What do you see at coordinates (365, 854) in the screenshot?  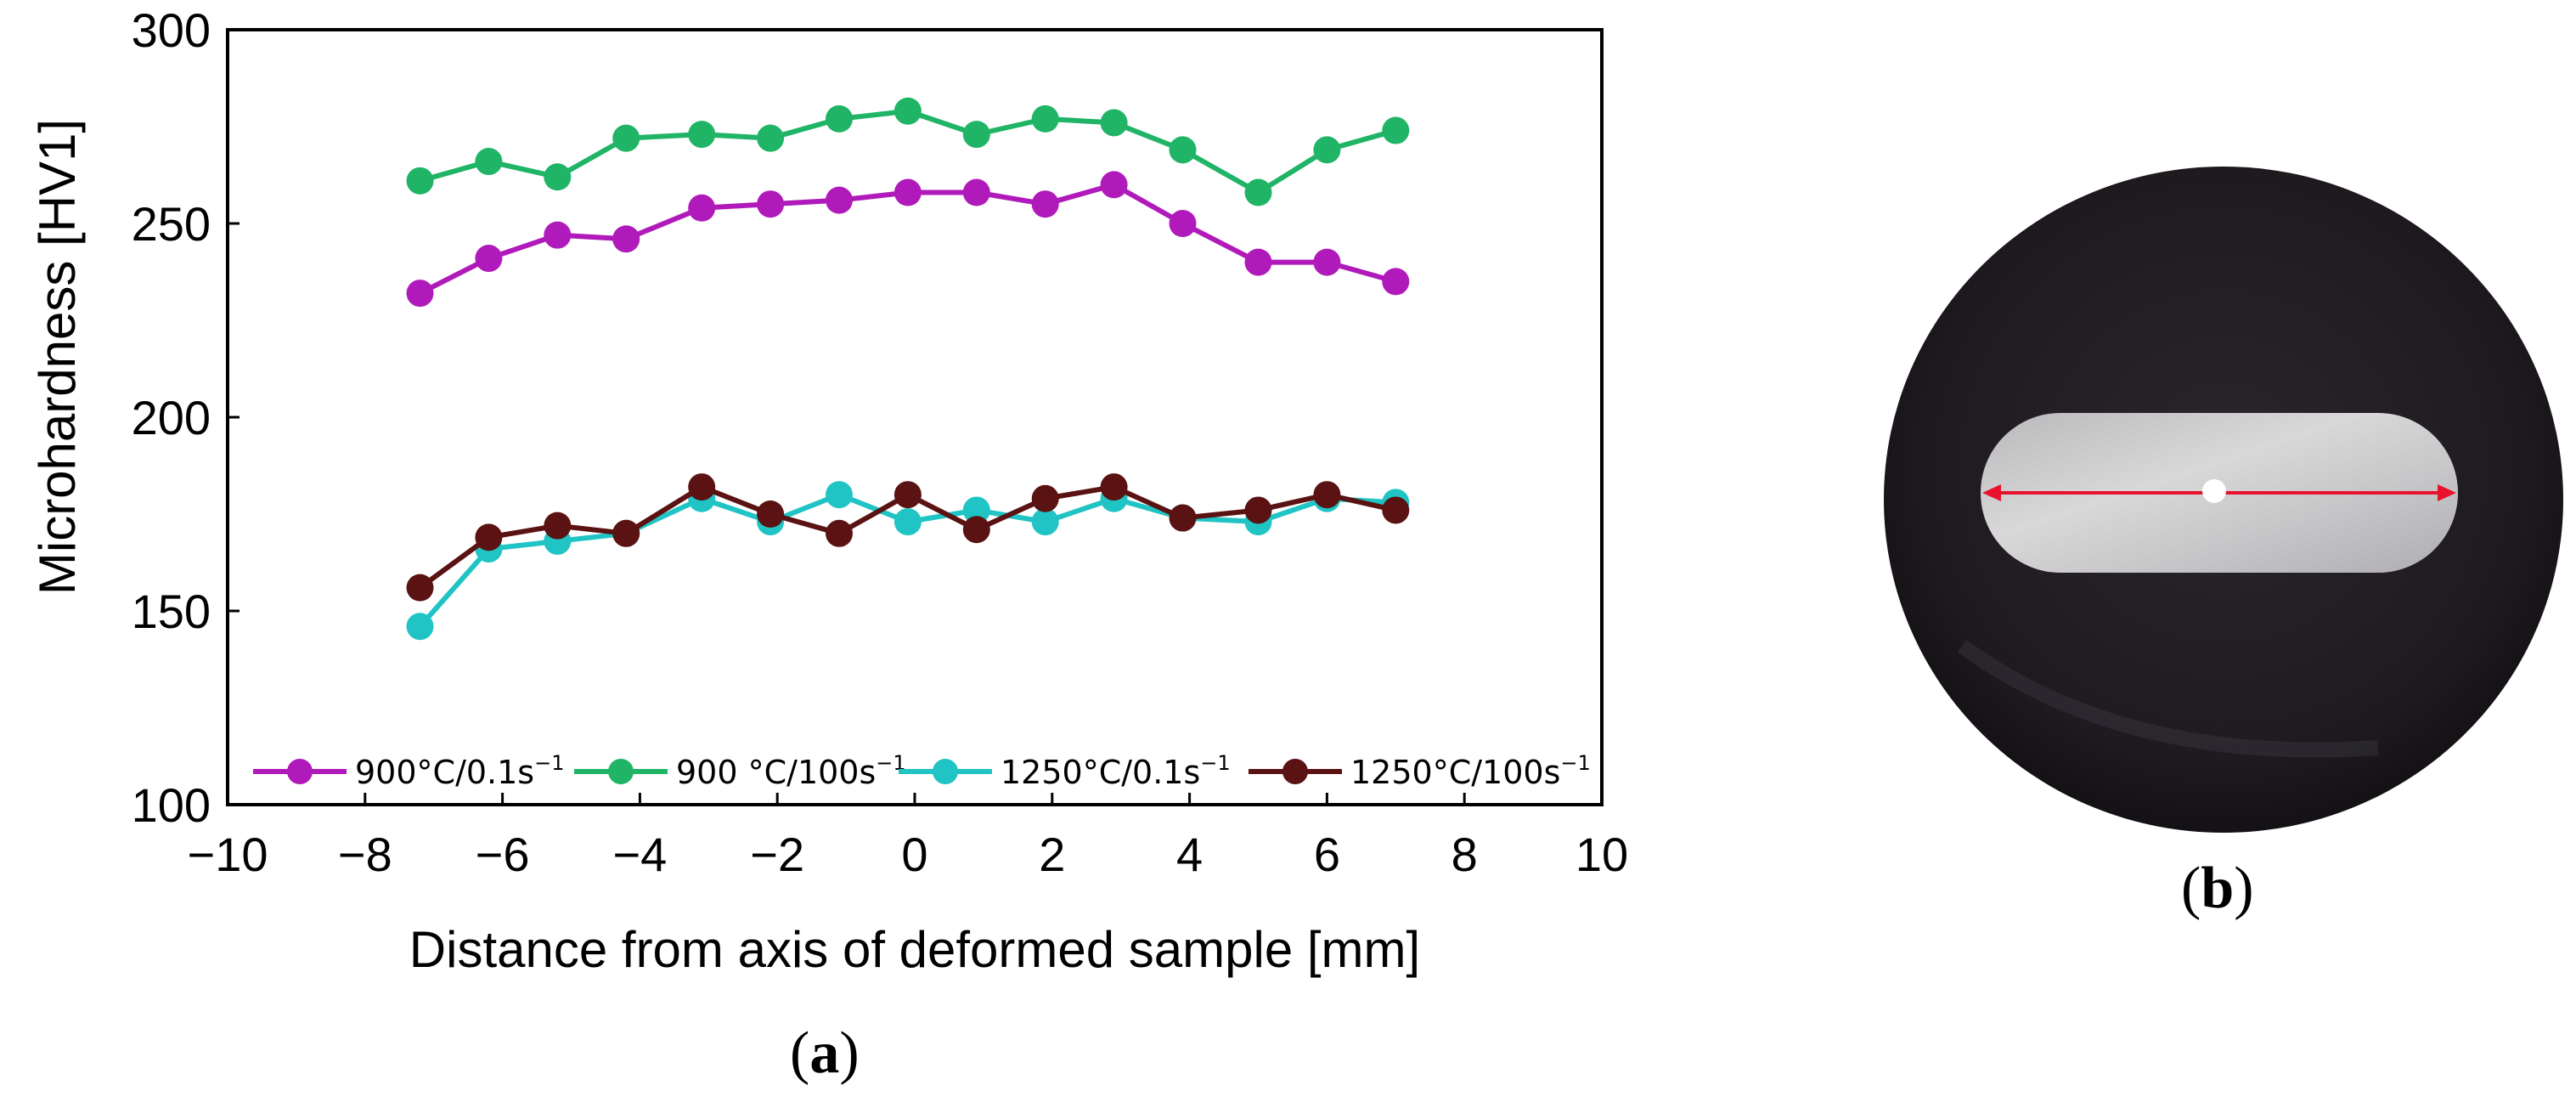 I see `x-tick-label: −8` at bounding box center [365, 854].